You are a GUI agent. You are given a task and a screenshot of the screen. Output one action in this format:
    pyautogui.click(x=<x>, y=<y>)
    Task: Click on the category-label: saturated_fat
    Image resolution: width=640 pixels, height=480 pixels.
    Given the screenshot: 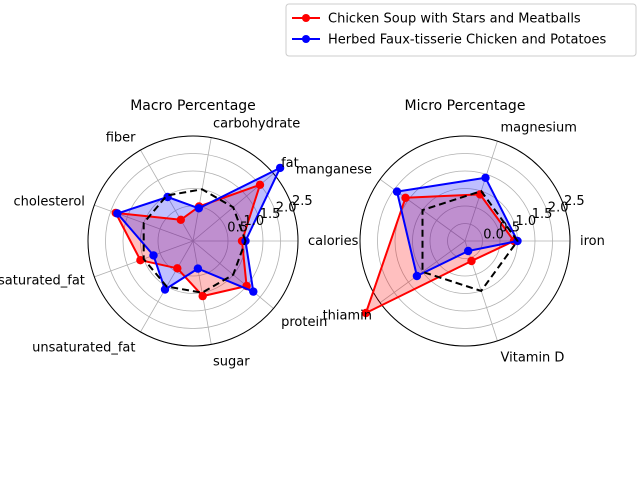 What is the action you would take?
    pyautogui.click(x=42, y=280)
    